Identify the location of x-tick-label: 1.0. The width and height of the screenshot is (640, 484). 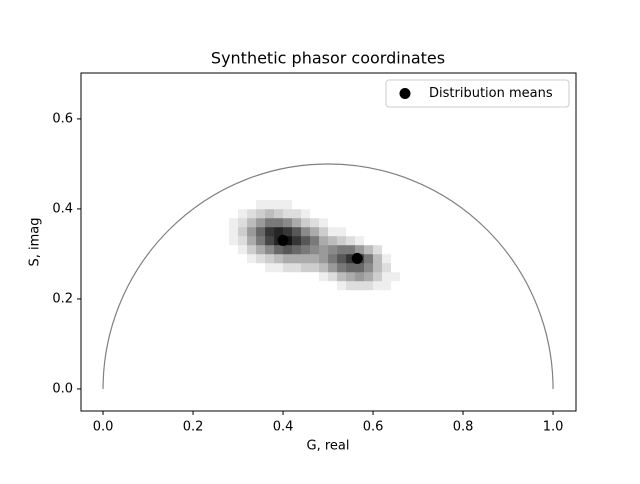
(553, 427).